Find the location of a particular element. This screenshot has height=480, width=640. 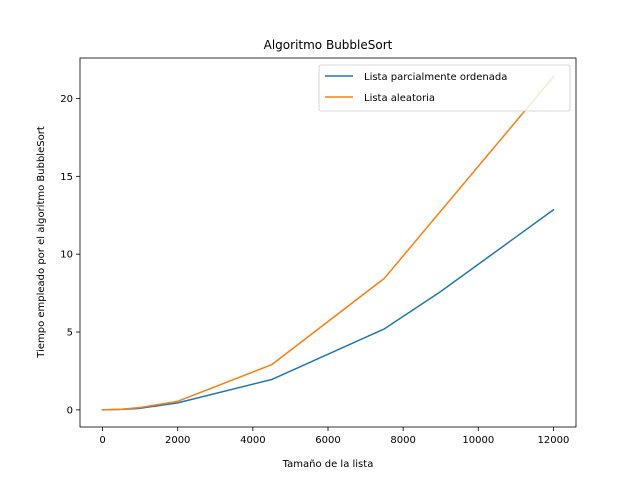

y-tick-label: 0 is located at coordinates (70, 410).